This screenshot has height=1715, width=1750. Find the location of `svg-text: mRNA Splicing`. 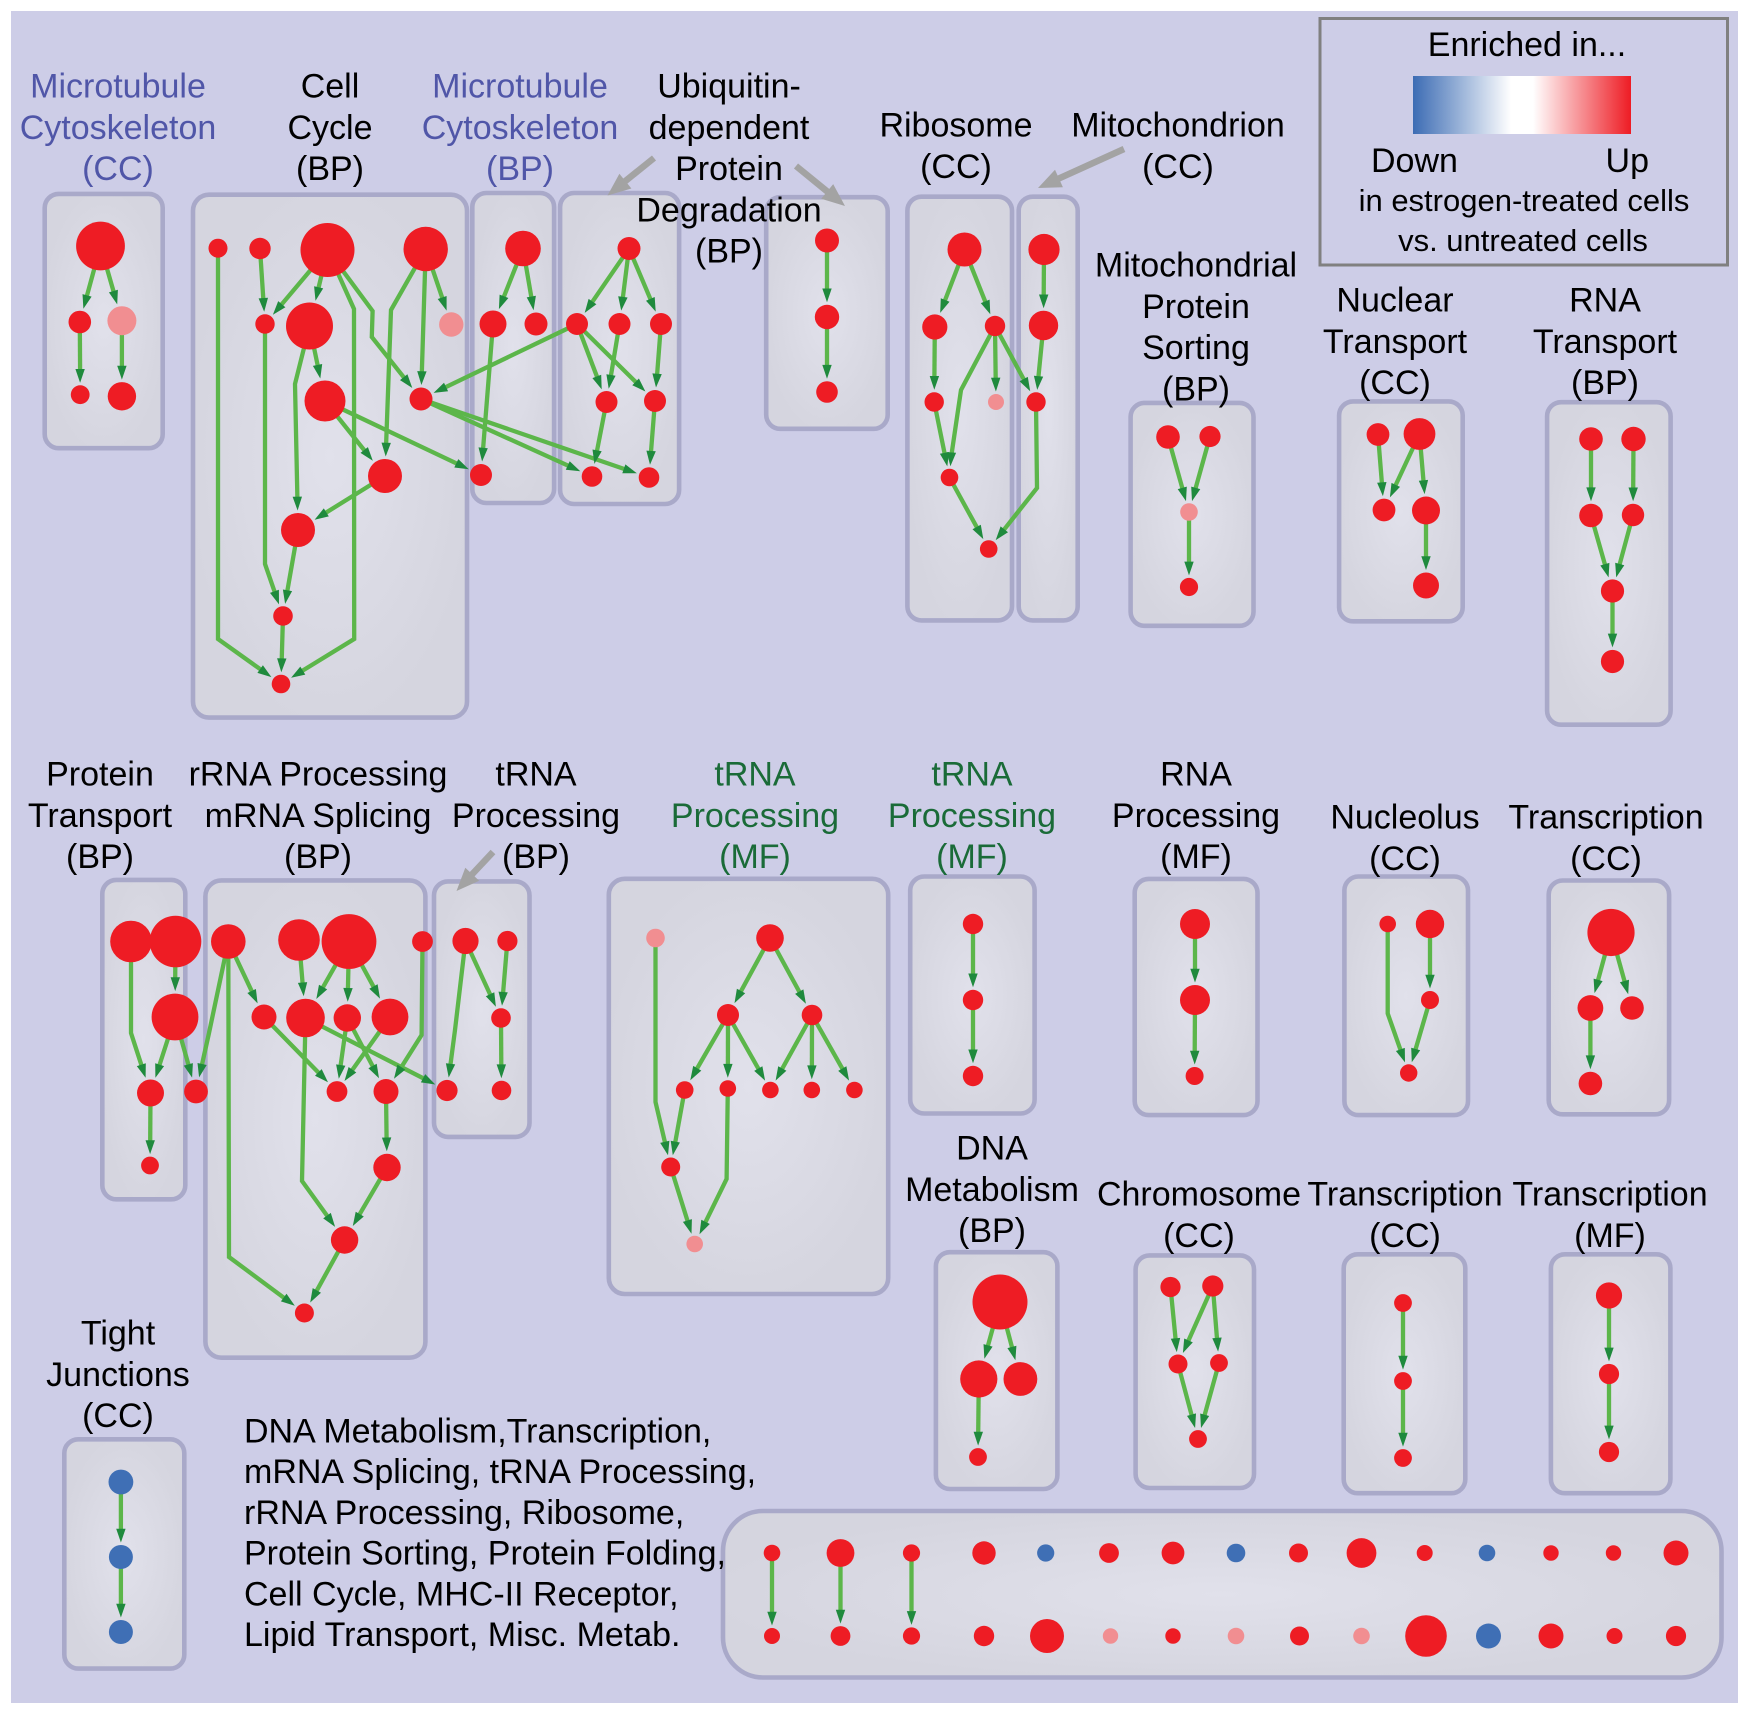

svg-text: mRNA Splicing is located at coordinates (318, 816).